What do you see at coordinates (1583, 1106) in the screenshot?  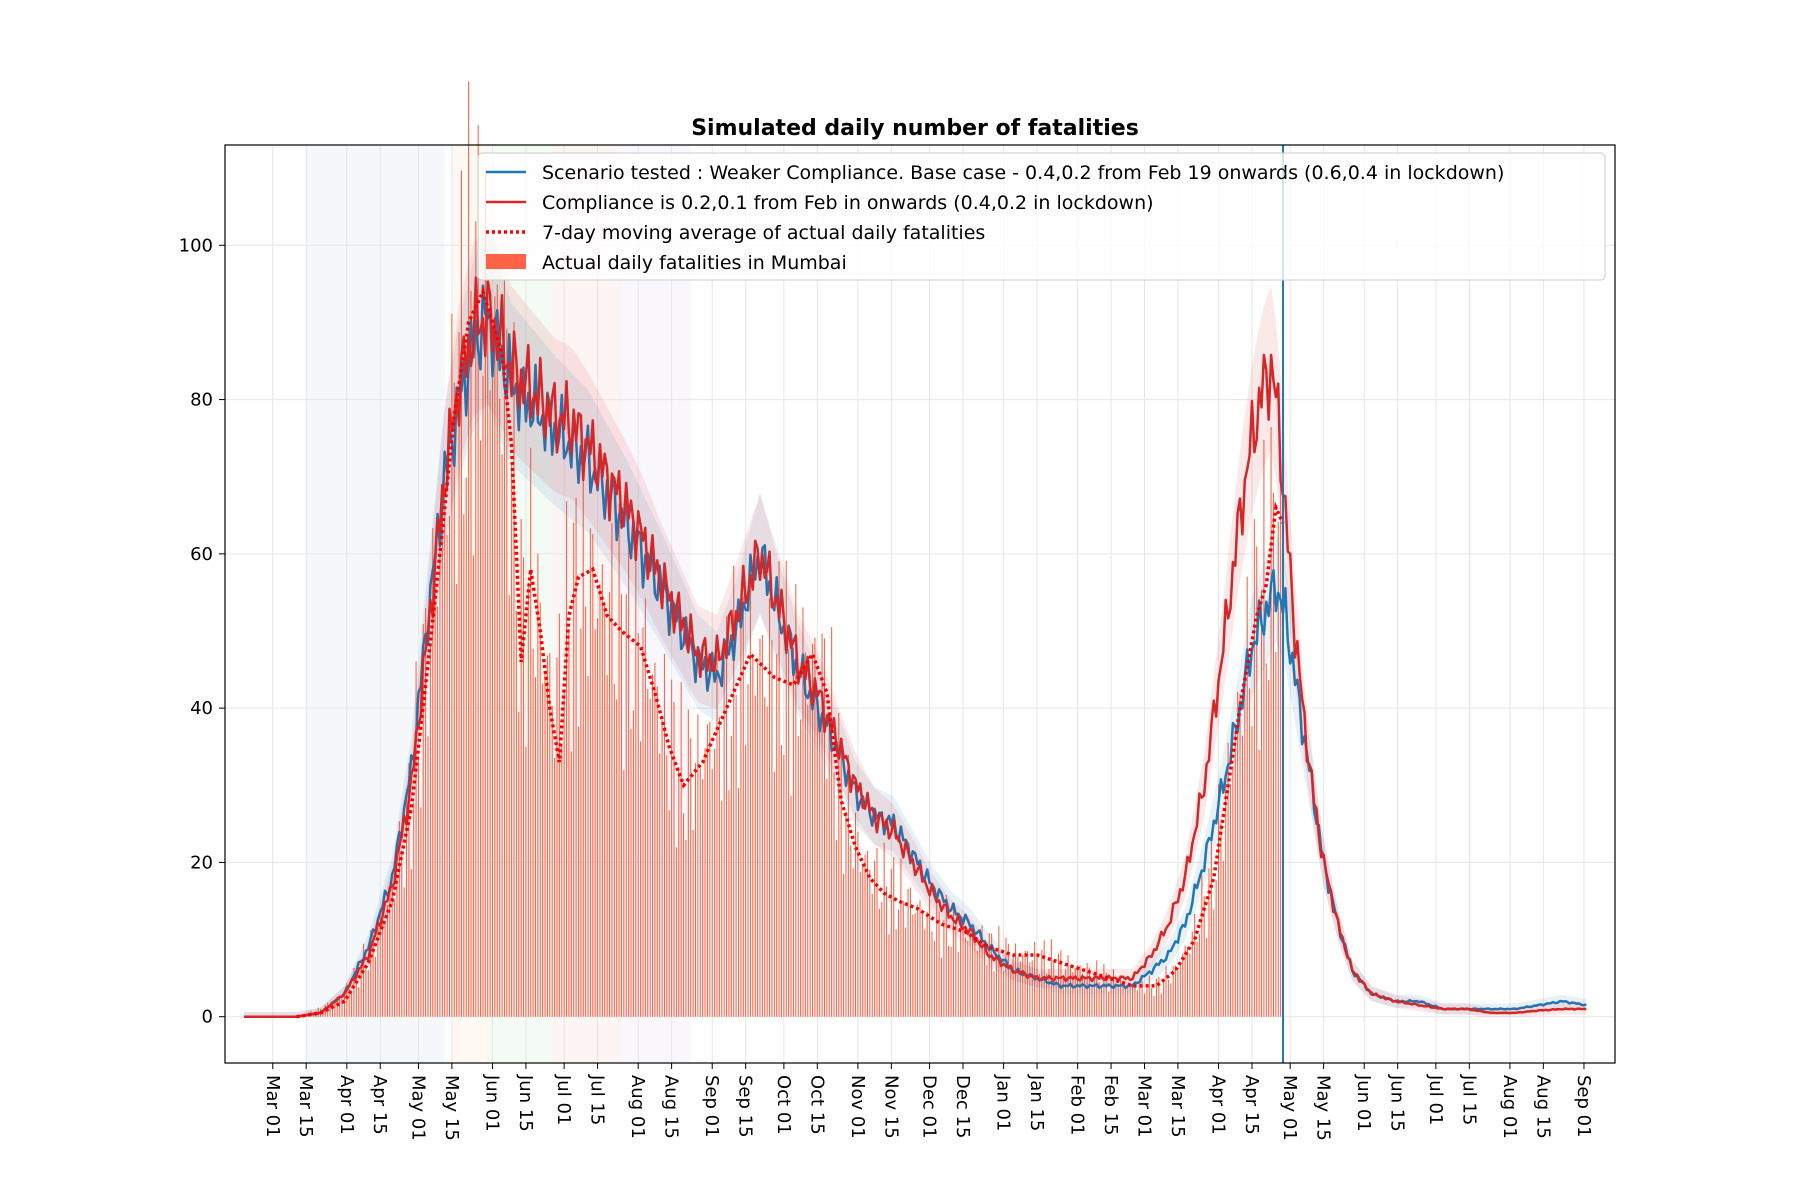 I see `x-tick-label-36: Sep 01` at bounding box center [1583, 1106].